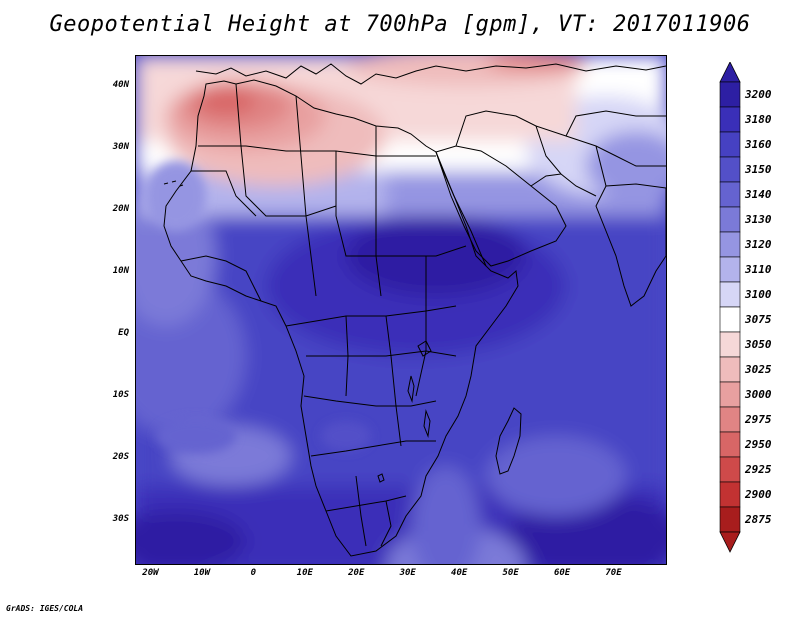 This screenshot has height=618, width=800. Describe the element at coordinates (758, 444) in the screenshot. I see `colorbar-level-label: 2950` at that location.